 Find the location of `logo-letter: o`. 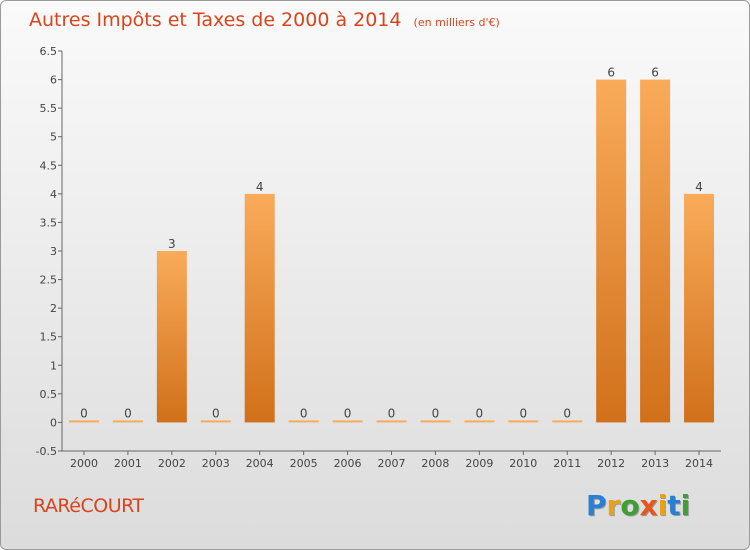

logo-letter: o is located at coordinates (630, 505).